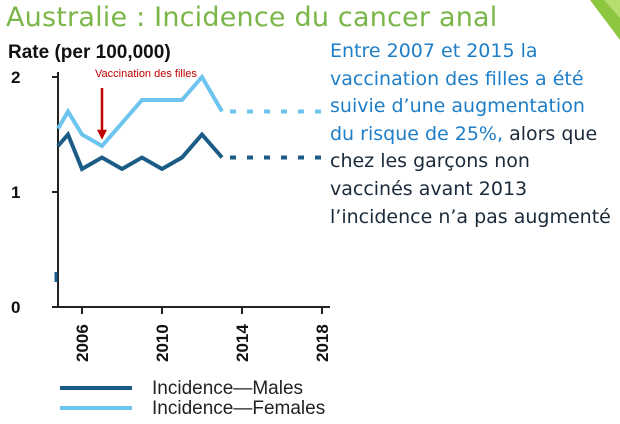 The height and width of the screenshot is (424, 620). I want to click on corner-decoration, so click(605, 20).